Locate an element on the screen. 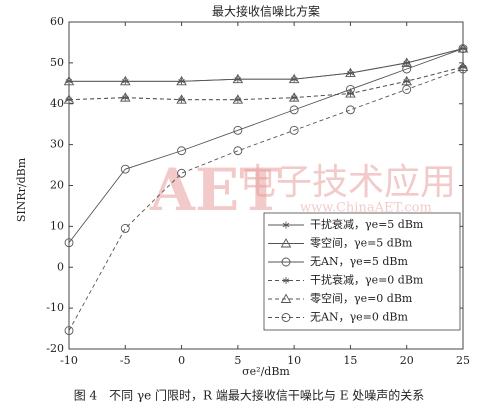 Image resolution: width=499 pixels, height=409 pixels. y-tick-label: 30 is located at coordinates (57, 144).